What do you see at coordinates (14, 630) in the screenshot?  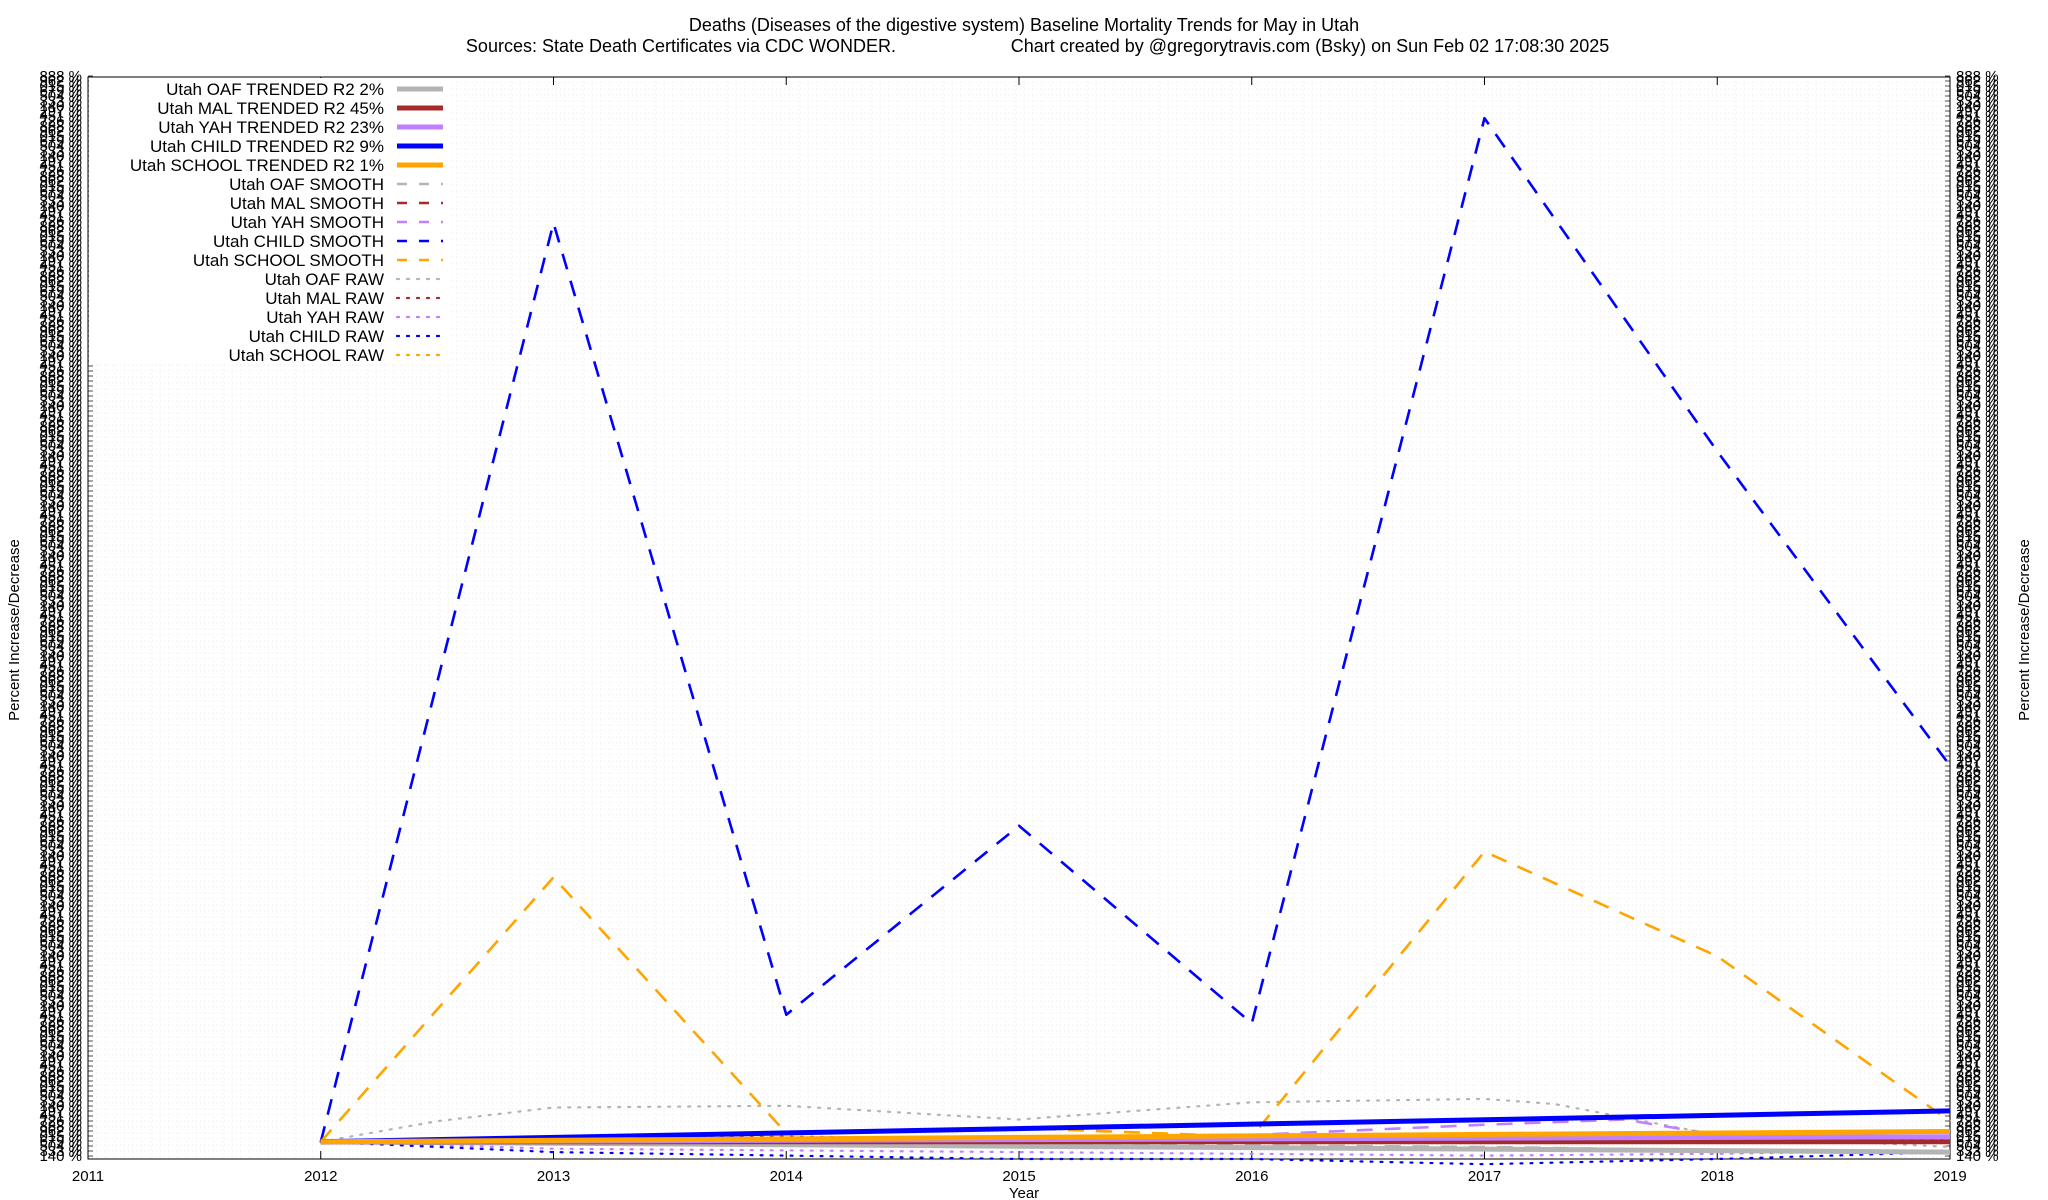 I see `y-axis-label-left: Percent Increase/Decrease` at bounding box center [14, 630].